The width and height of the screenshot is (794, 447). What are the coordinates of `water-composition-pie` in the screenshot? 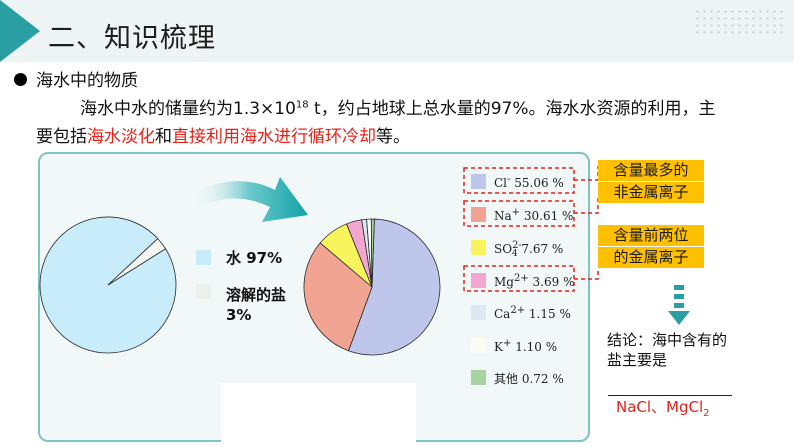 It's located at (108, 285).